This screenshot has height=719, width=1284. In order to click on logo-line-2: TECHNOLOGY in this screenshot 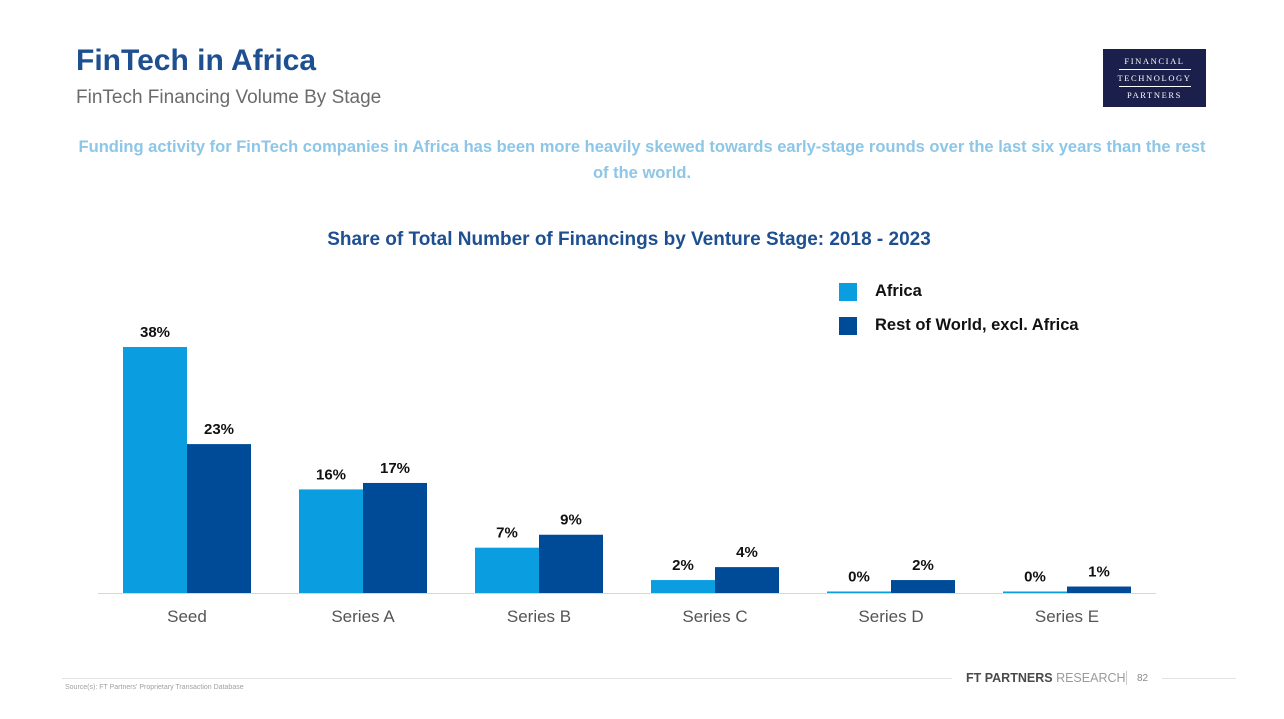, I will do `click(1154, 77)`.